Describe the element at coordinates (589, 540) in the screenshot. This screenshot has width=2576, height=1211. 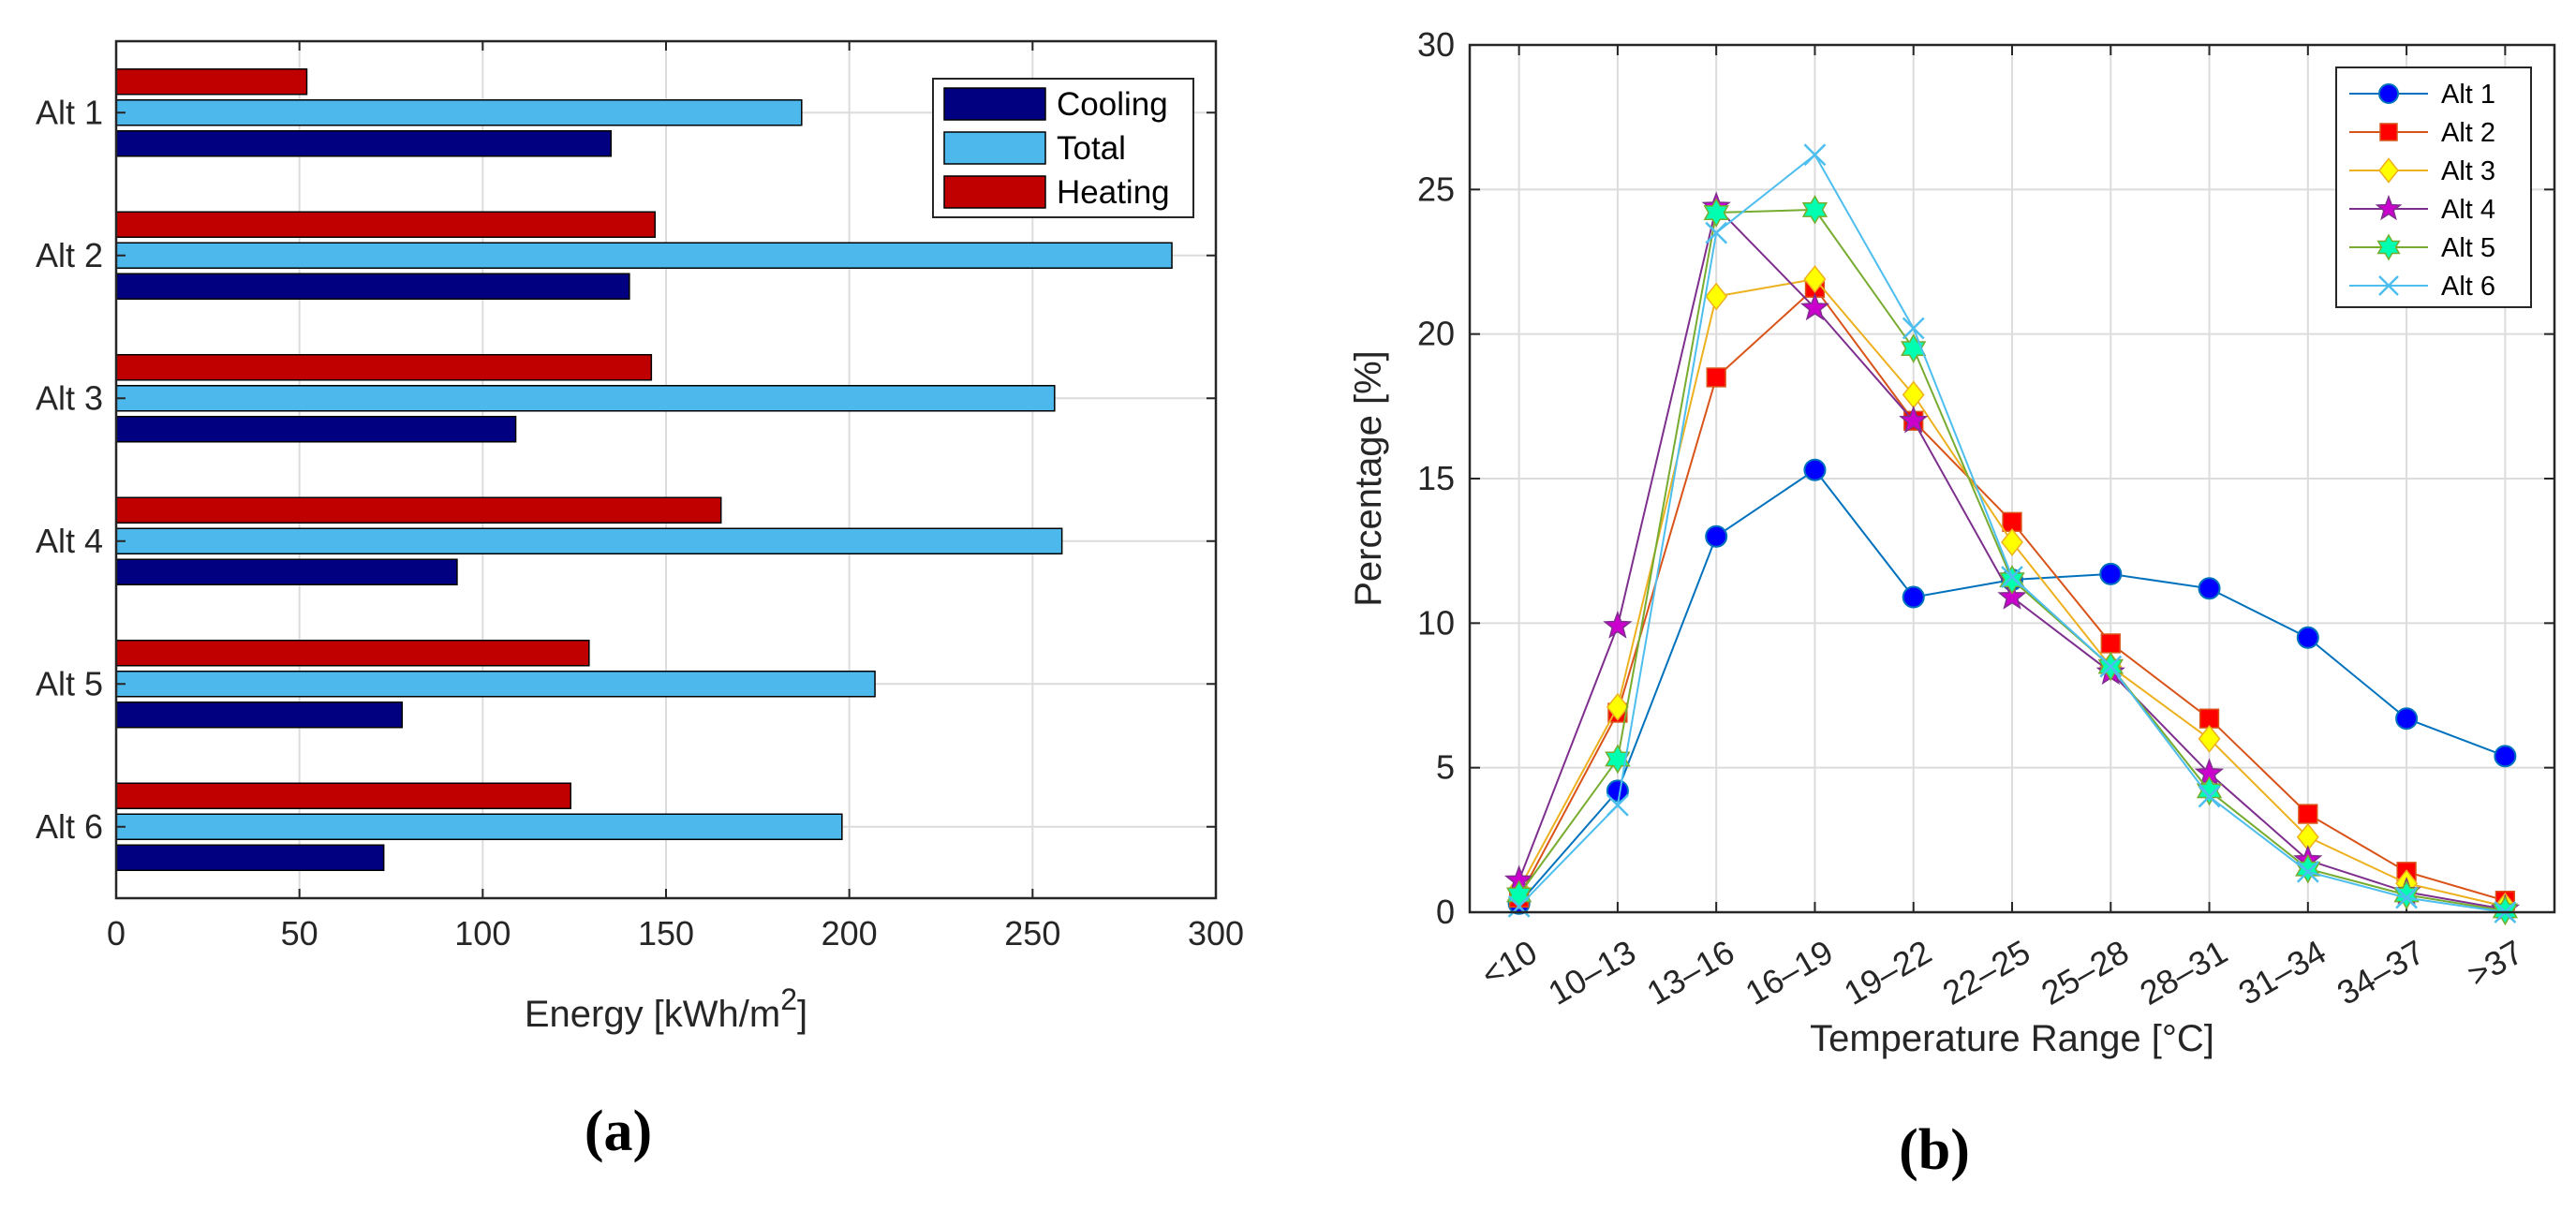
I see `bar-alt-4-total` at that location.